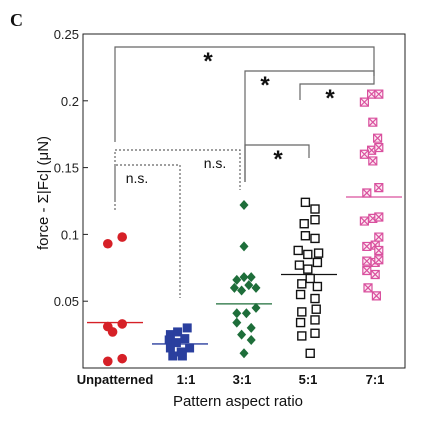 Image resolution: width=430 pixels, height=424 pixels. Describe the element at coordinates (66, 301) in the screenshot. I see `y-tick-label: 0.05` at that location.